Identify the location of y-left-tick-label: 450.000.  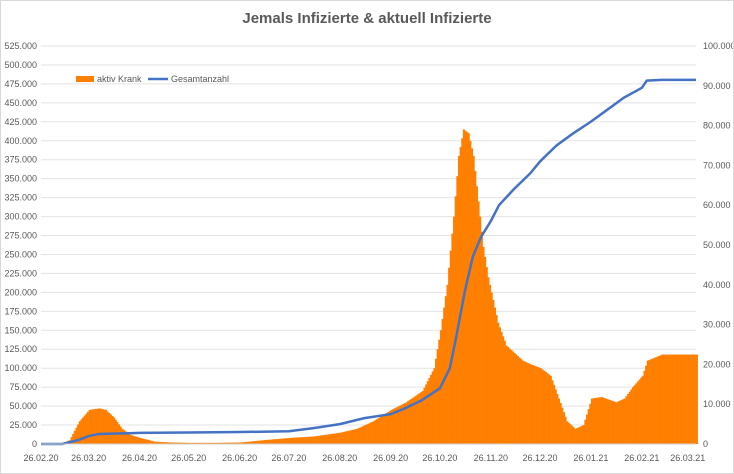
(20, 103).